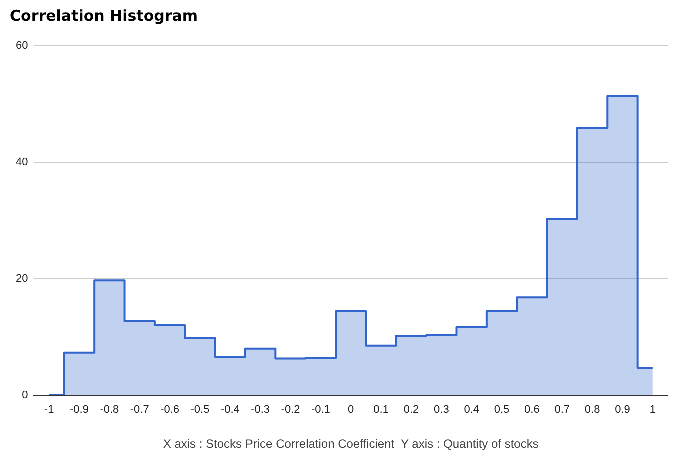 This screenshot has width=680, height=462. I want to click on x-axis-title: X axis : Stocks Price Correlation Coefficient Y axis : Quantity of stocks, so click(351, 444).